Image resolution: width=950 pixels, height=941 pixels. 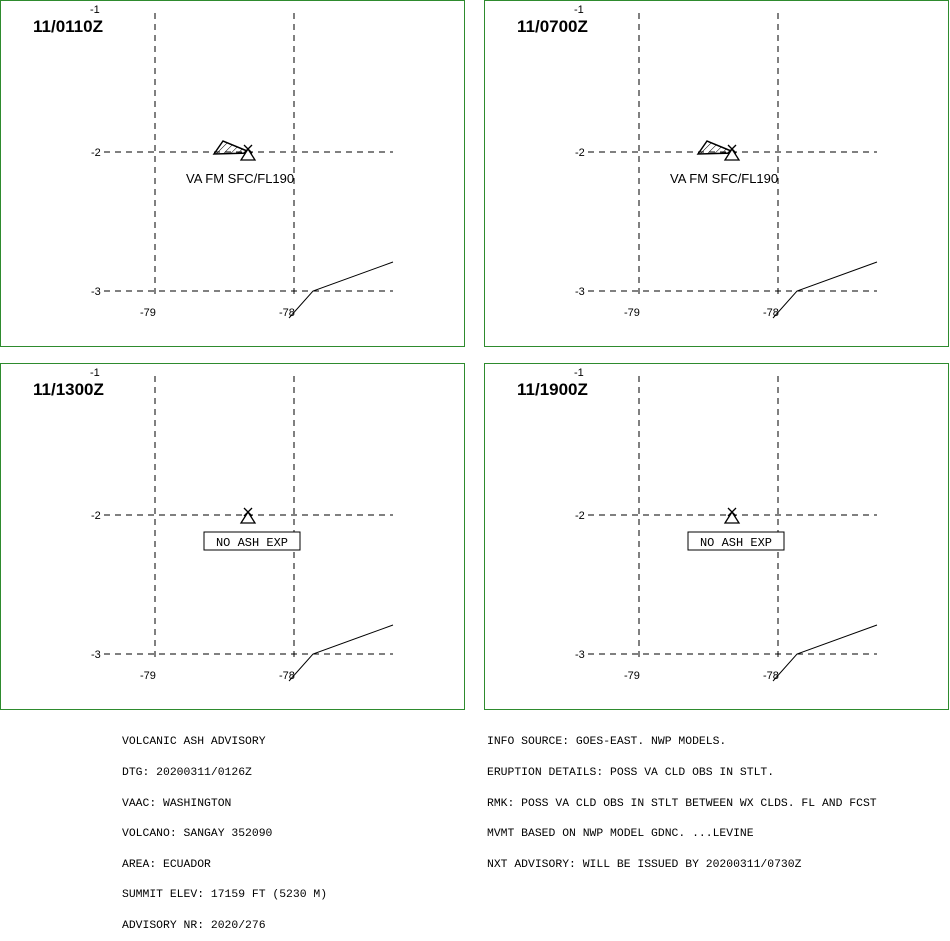 I want to click on advisory-line: VOLCANIC ASH ADVISORY, so click(x=194, y=742).